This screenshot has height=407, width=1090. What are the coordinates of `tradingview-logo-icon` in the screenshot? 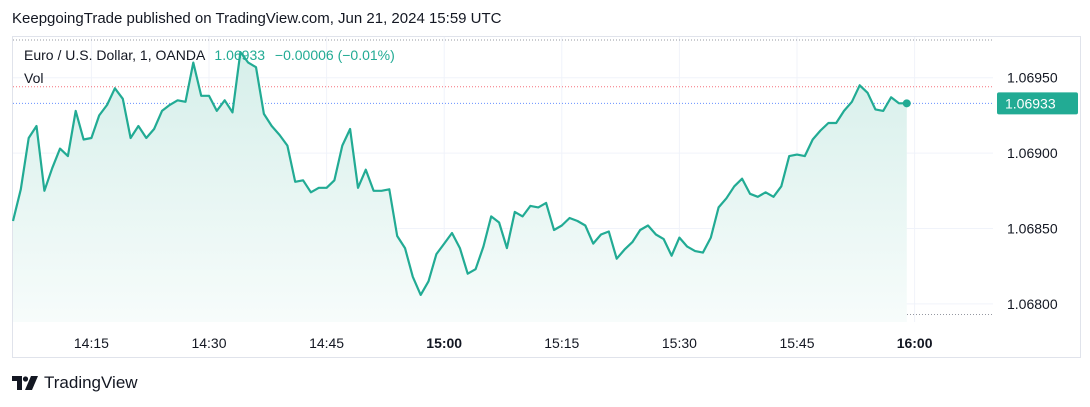 It's located at (25, 383).